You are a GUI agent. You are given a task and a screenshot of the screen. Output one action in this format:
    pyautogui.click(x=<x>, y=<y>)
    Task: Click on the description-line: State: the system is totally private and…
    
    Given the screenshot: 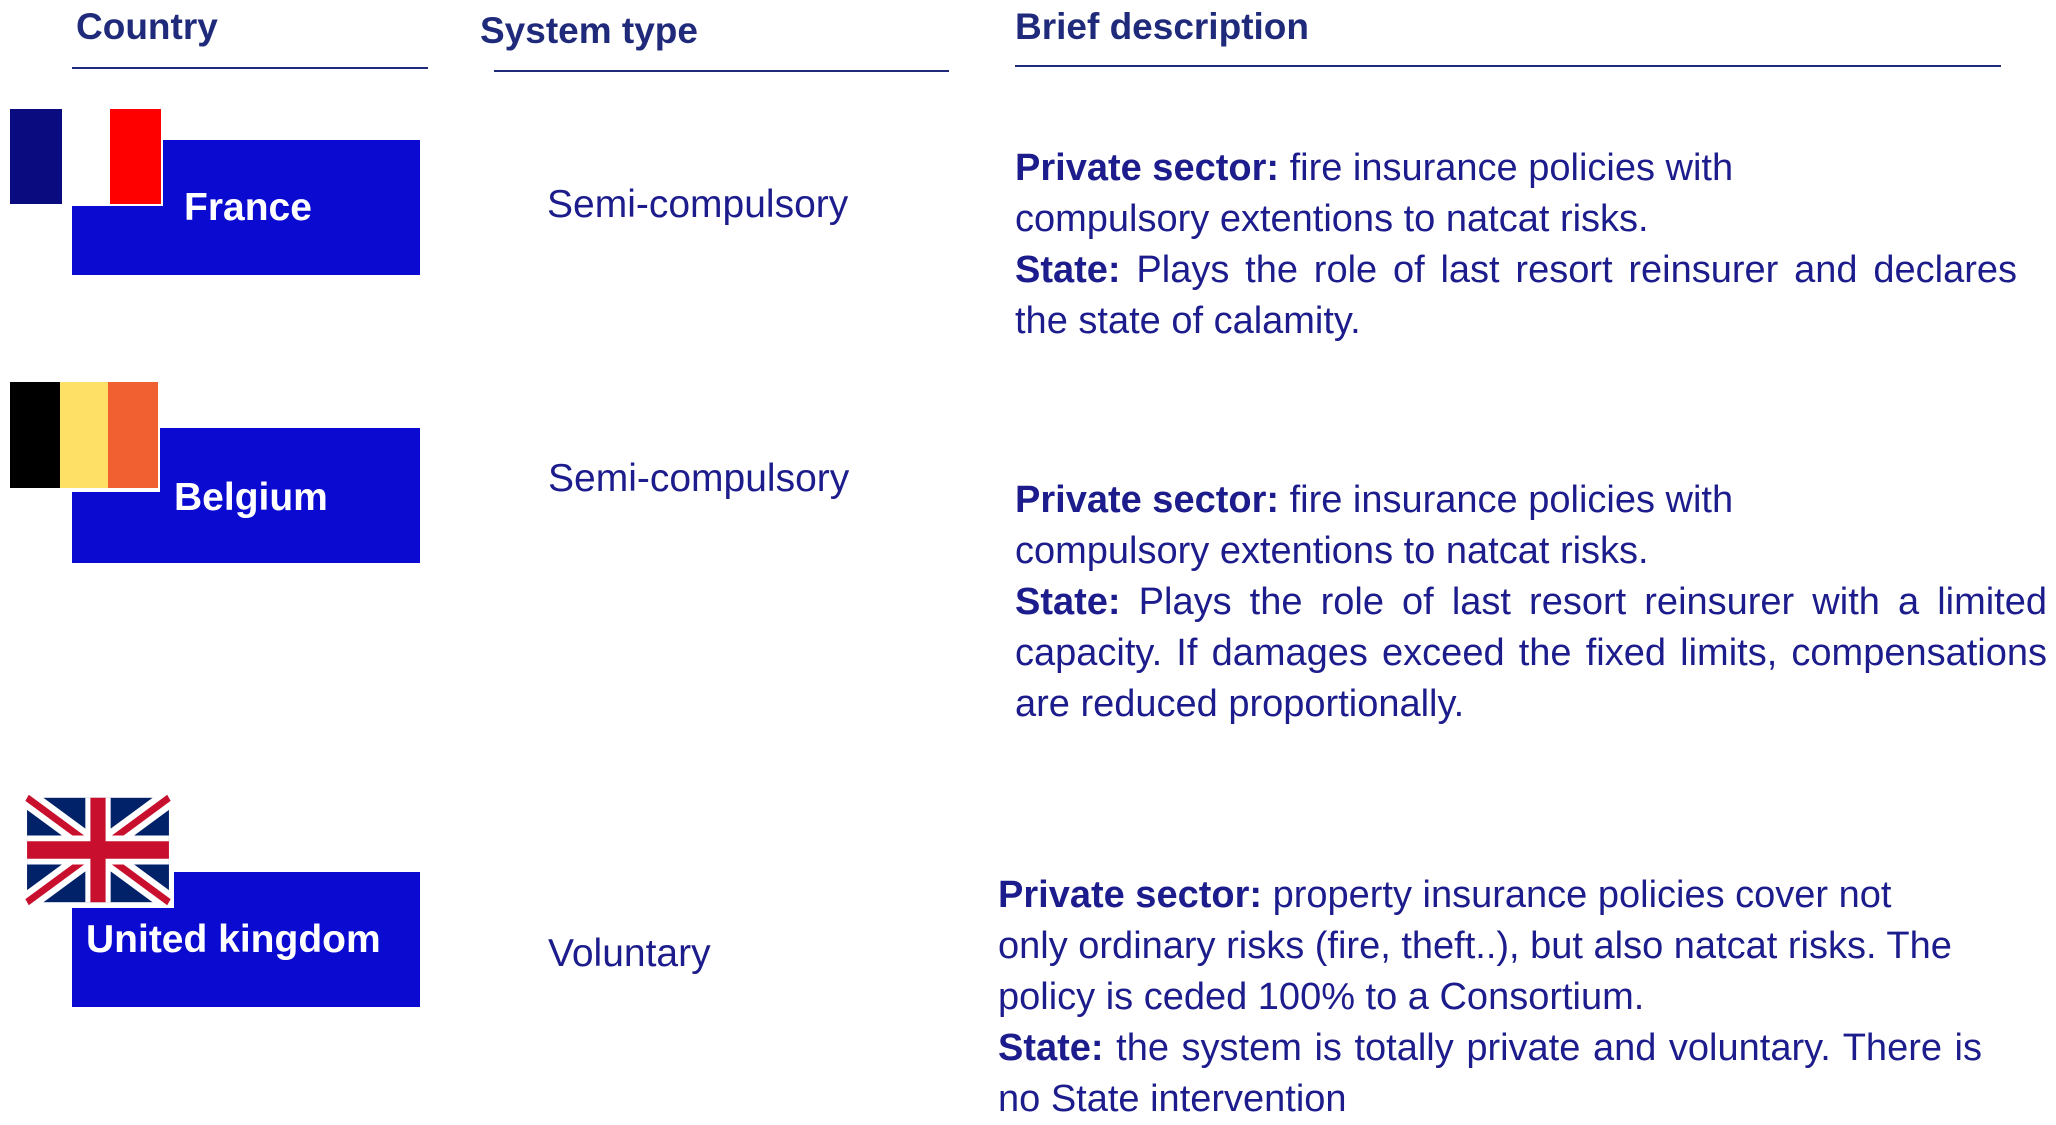 What is the action you would take?
    pyautogui.click(x=1490, y=1074)
    